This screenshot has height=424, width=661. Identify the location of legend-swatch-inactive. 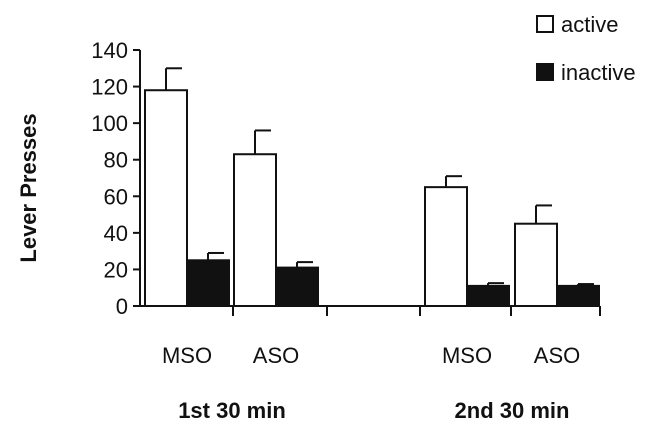
(545, 72).